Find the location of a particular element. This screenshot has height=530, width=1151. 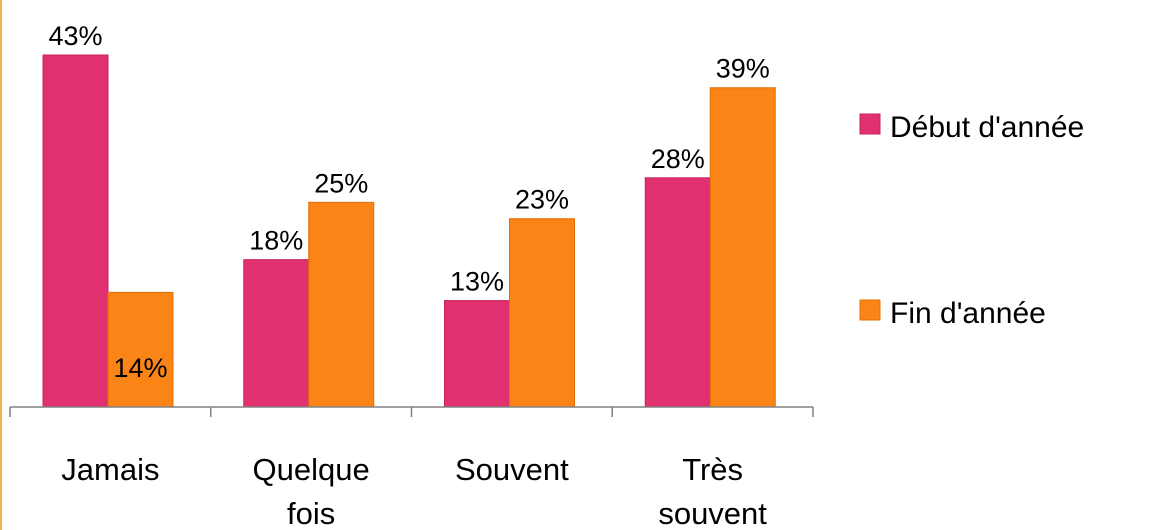

data-label-fin-2: 23% is located at coordinates (542, 200).